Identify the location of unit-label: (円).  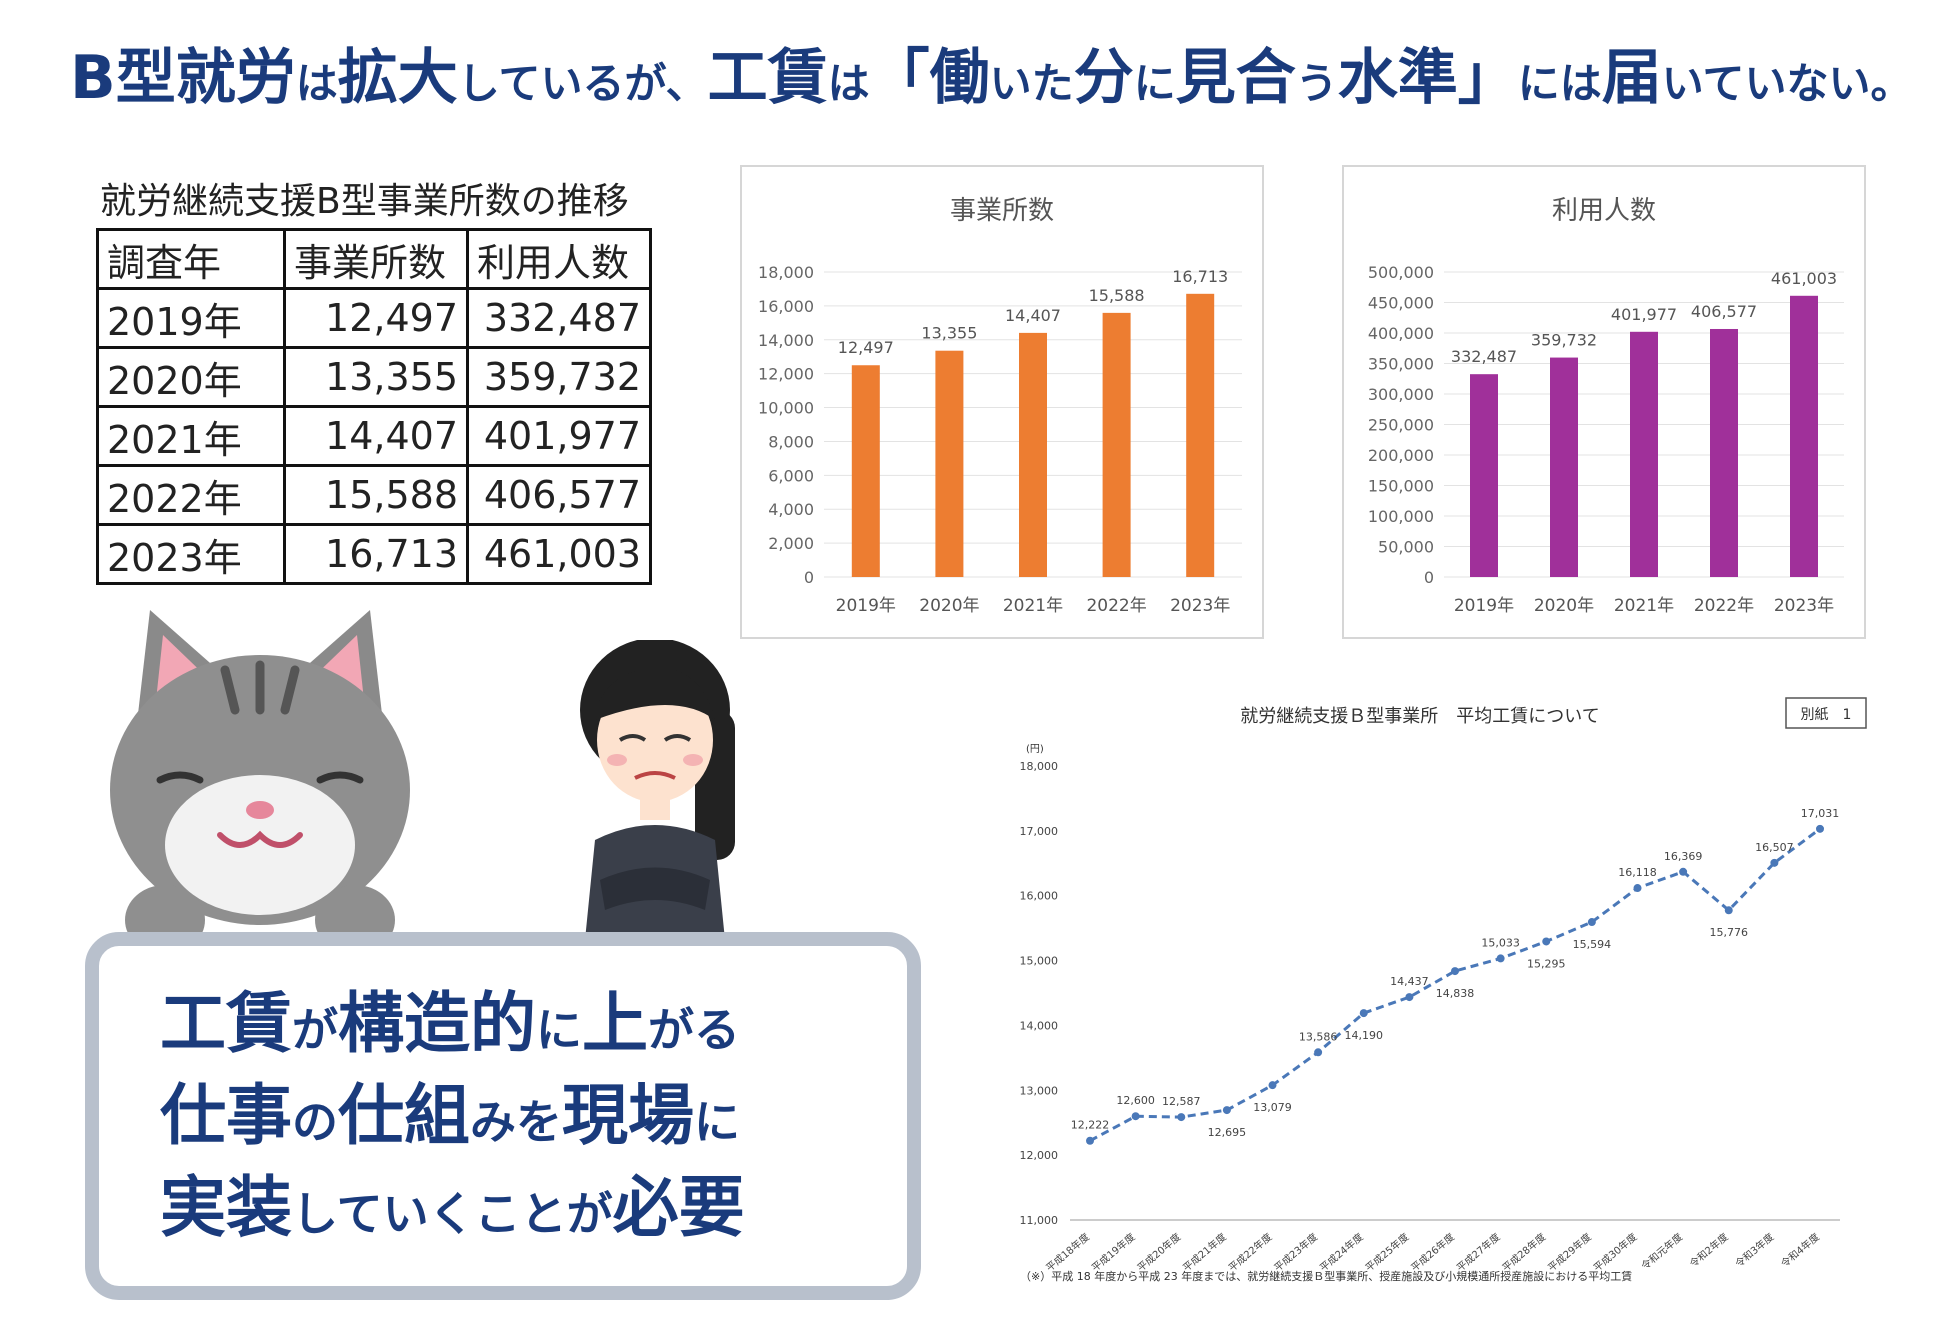
(1035, 749).